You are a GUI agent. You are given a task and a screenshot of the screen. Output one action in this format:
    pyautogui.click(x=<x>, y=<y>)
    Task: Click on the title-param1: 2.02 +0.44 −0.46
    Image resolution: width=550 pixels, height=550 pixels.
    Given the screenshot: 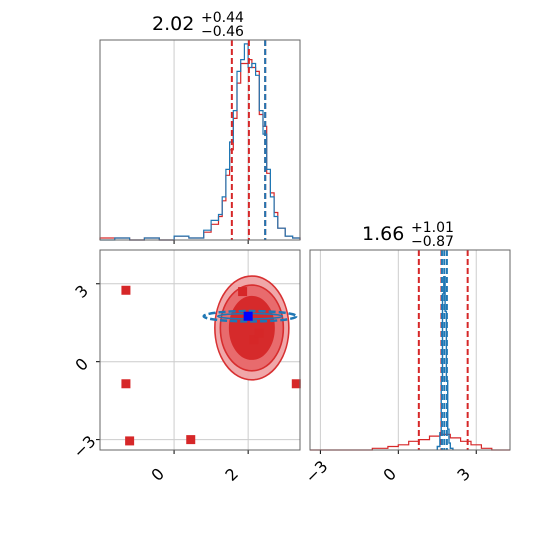 What is the action you would take?
    pyautogui.click(x=198, y=25)
    